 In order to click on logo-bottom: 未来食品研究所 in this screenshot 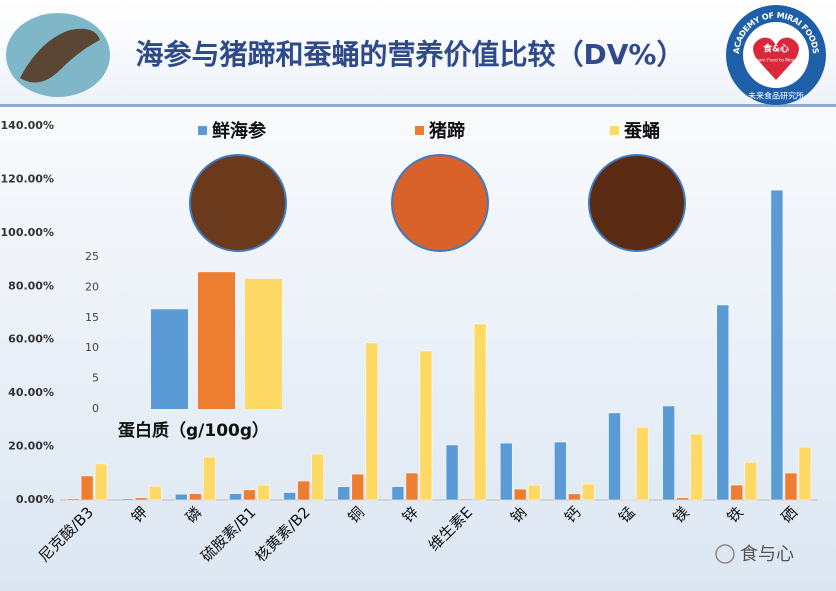, I will do `click(776, 96)`.